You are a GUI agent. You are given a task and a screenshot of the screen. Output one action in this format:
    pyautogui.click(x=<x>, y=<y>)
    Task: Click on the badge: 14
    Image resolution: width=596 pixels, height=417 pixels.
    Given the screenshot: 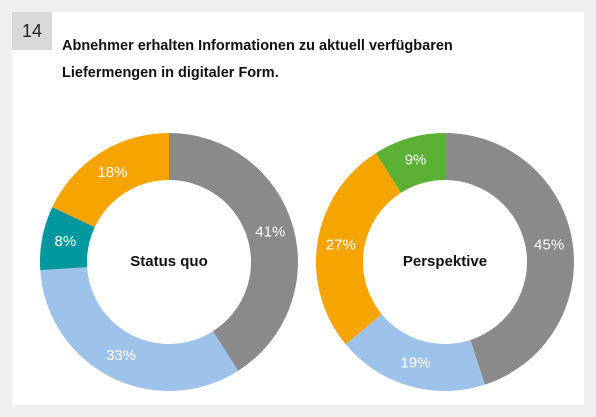 What is the action you would take?
    pyautogui.click(x=32, y=31)
    